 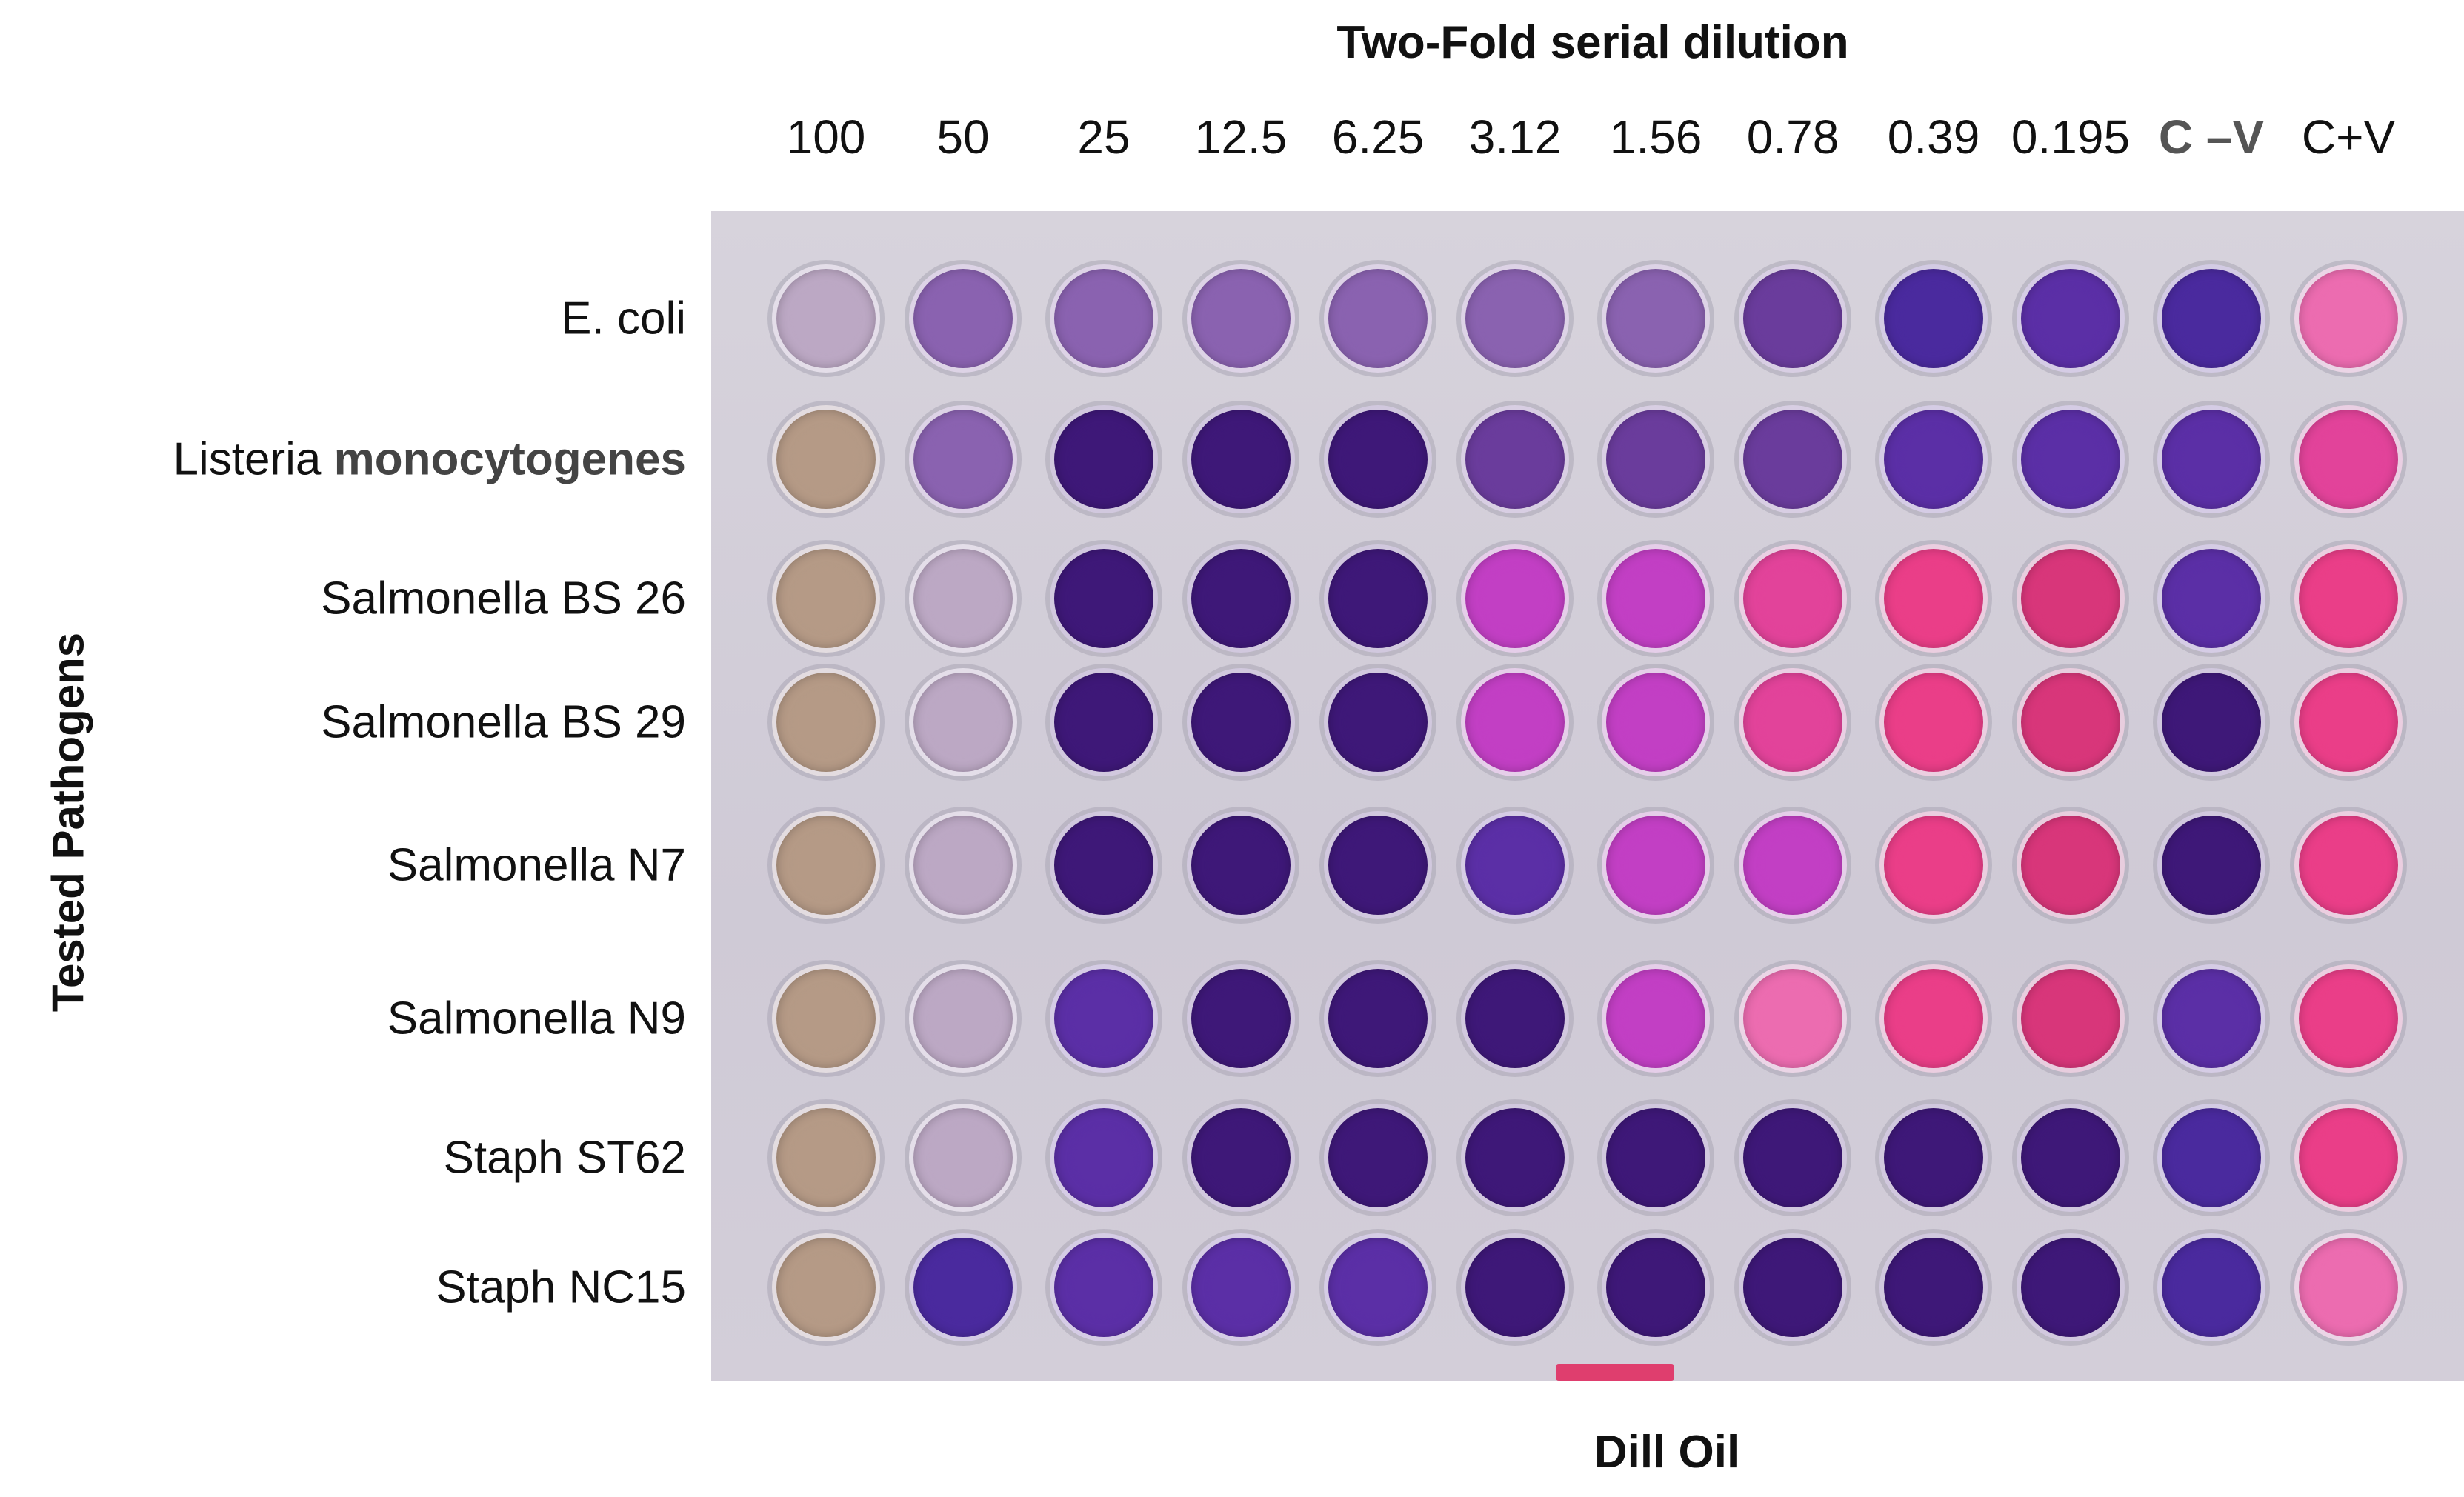 I want to click on row-label: Salmonella N7, so click(x=537, y=866).